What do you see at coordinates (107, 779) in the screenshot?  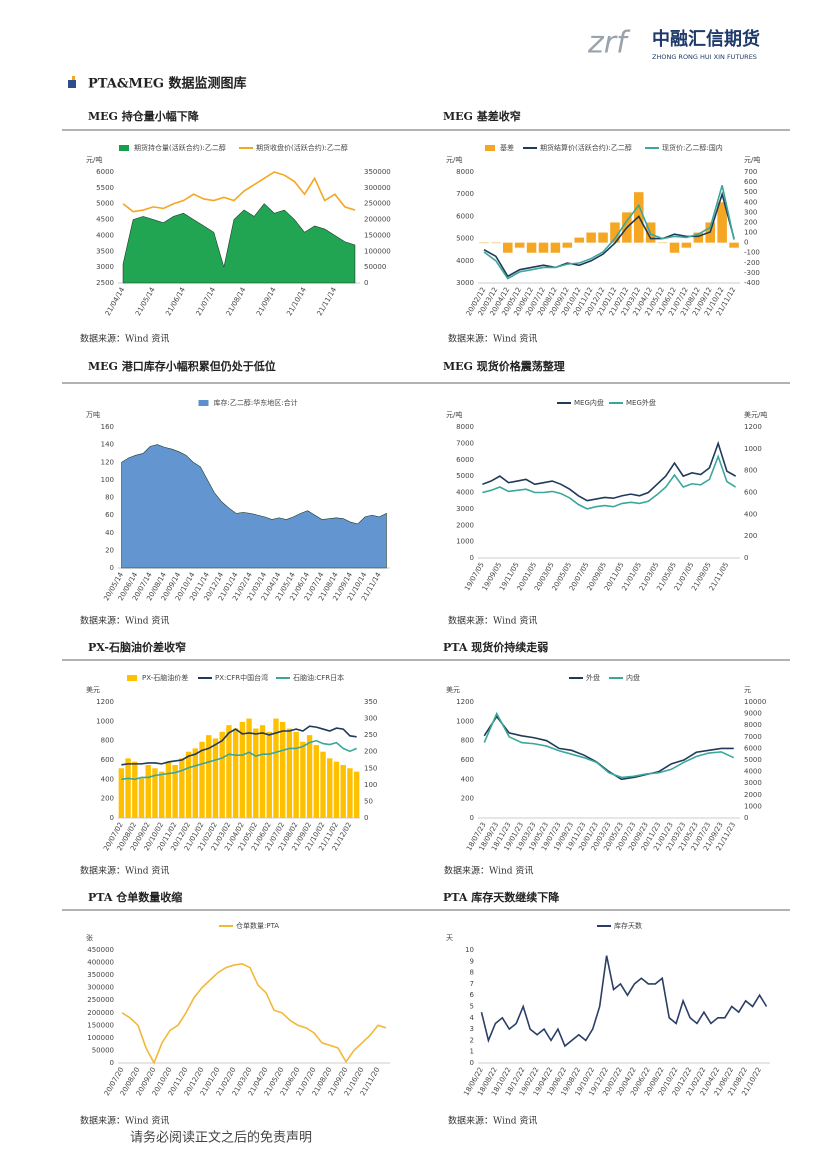 I see `y-tick-label: 400` at bounding box center [107, 779].